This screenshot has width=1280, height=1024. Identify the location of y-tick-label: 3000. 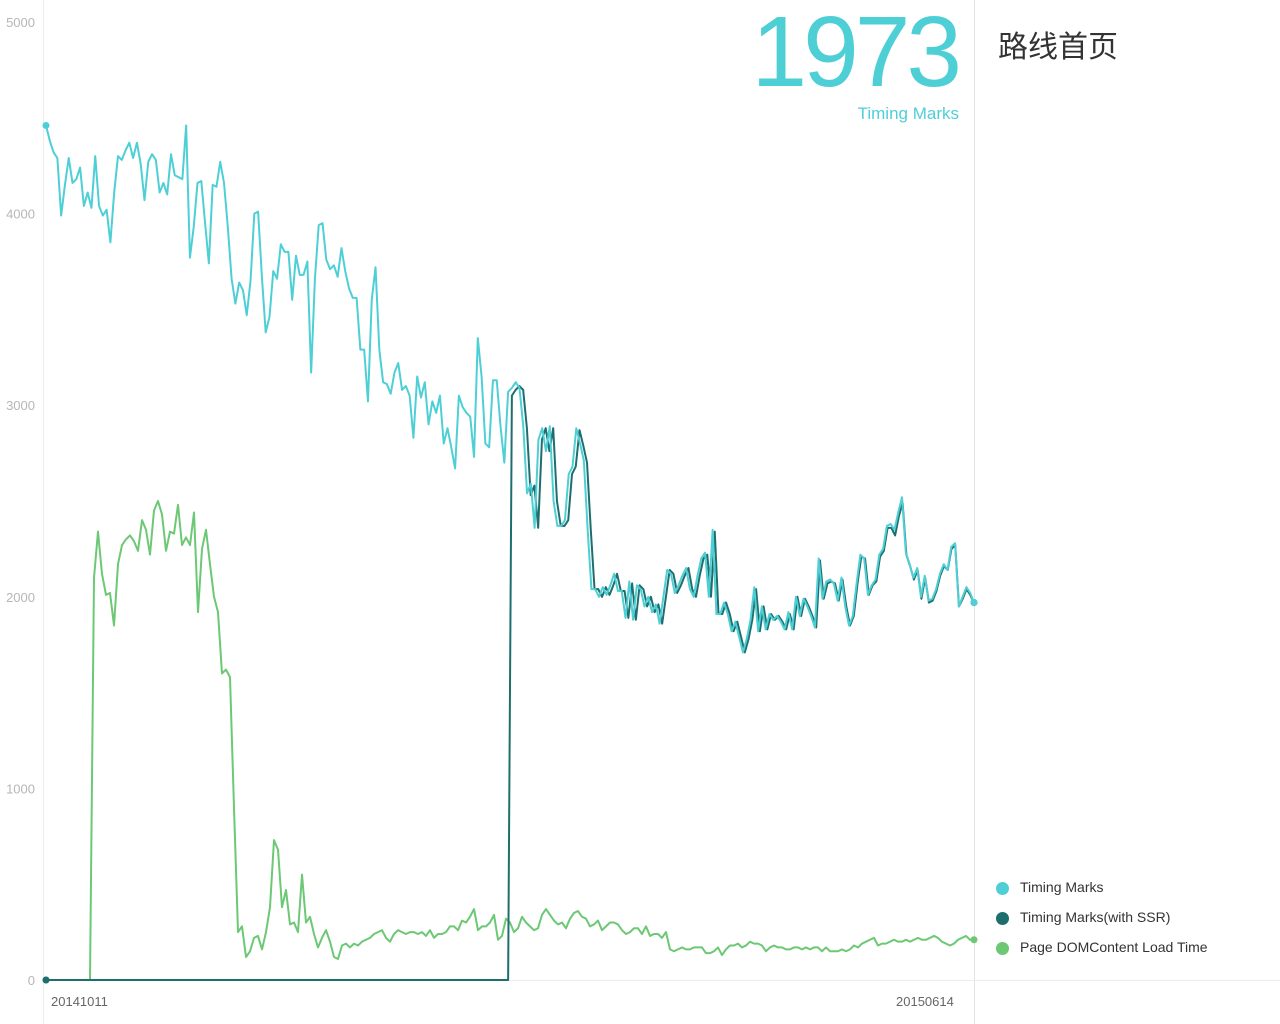
(20, 405).